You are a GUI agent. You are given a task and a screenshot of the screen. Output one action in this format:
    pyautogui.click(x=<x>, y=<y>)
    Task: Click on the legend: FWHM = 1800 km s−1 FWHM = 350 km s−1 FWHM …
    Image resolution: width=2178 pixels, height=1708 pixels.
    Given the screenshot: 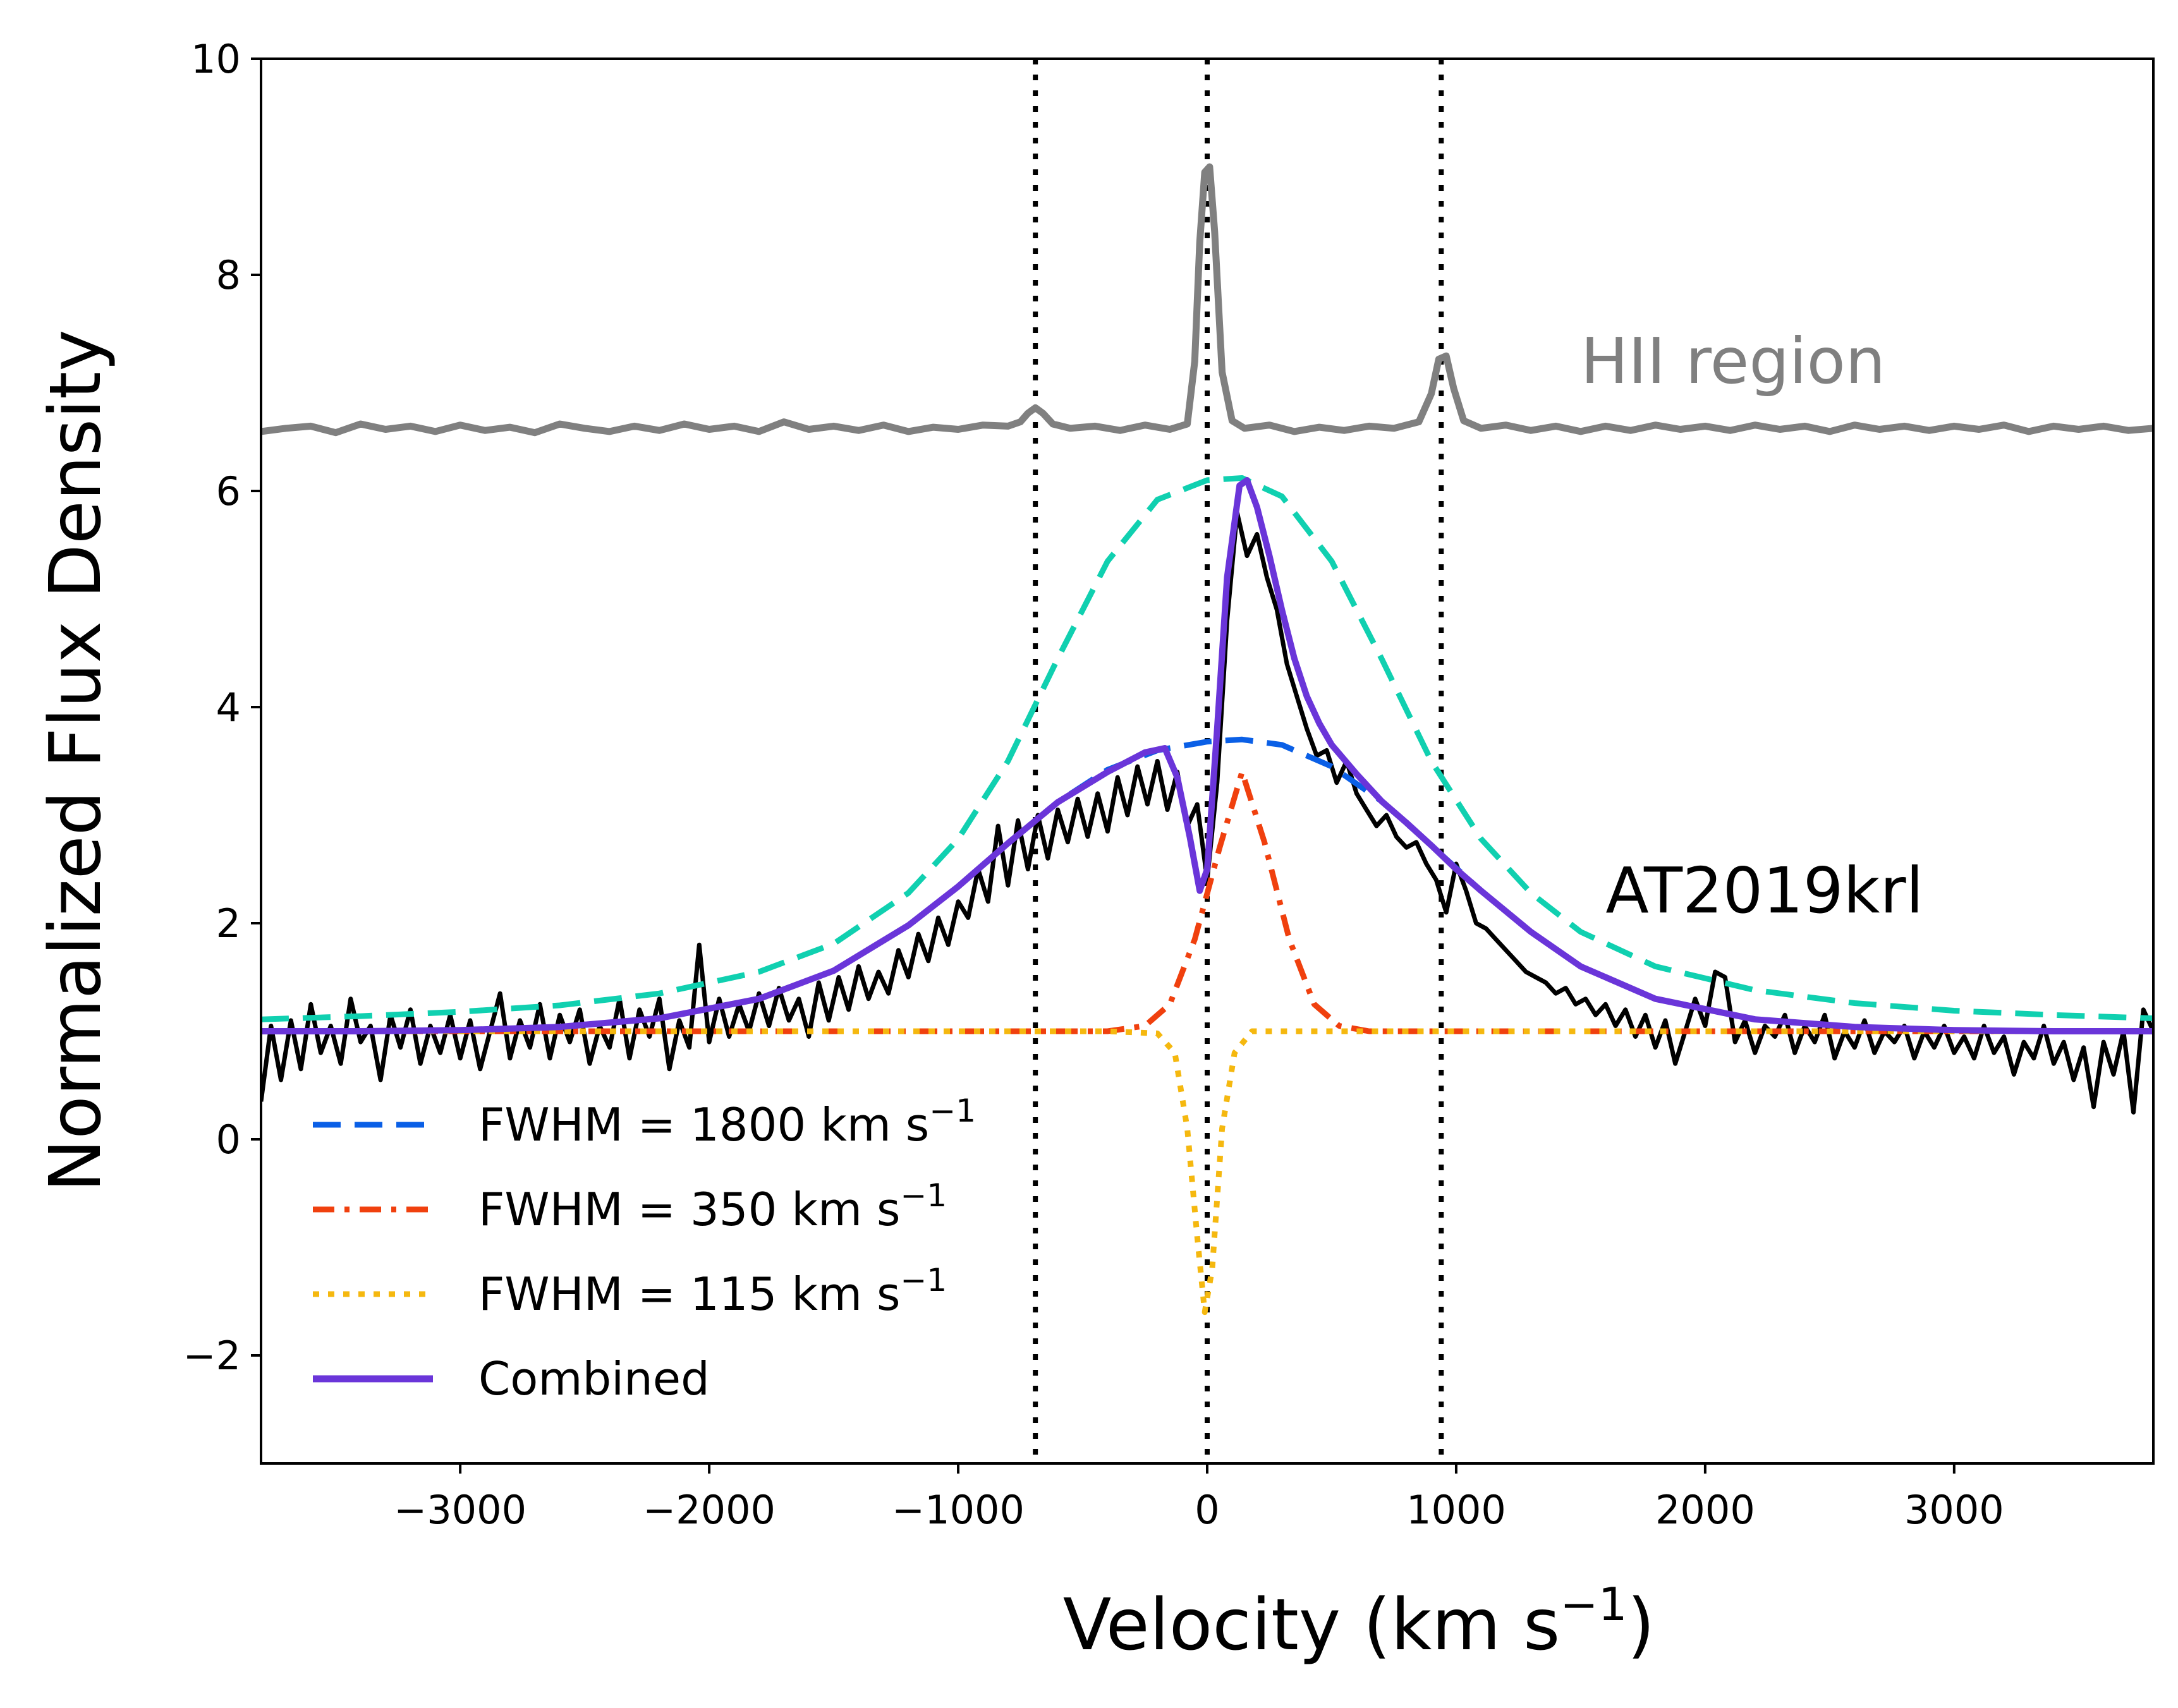 What is the action you would take?
    pyautogui.click(x=644, y=1249)
    